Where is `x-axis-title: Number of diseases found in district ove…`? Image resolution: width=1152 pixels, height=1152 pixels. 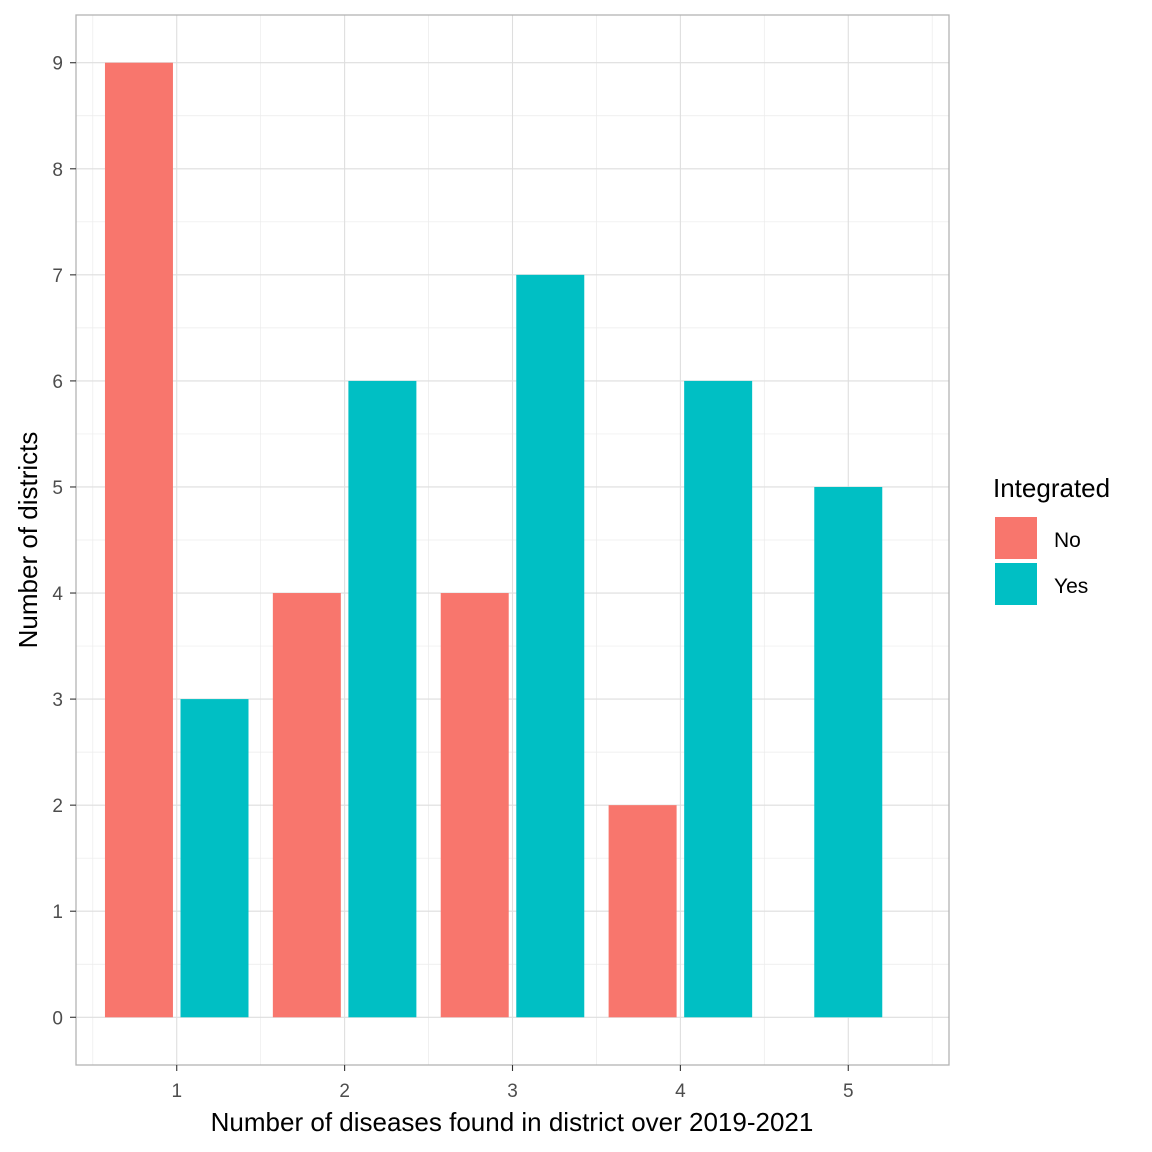
x-axis-title: Number of diseases found in district ove… is located at coordinates (512, 1122).